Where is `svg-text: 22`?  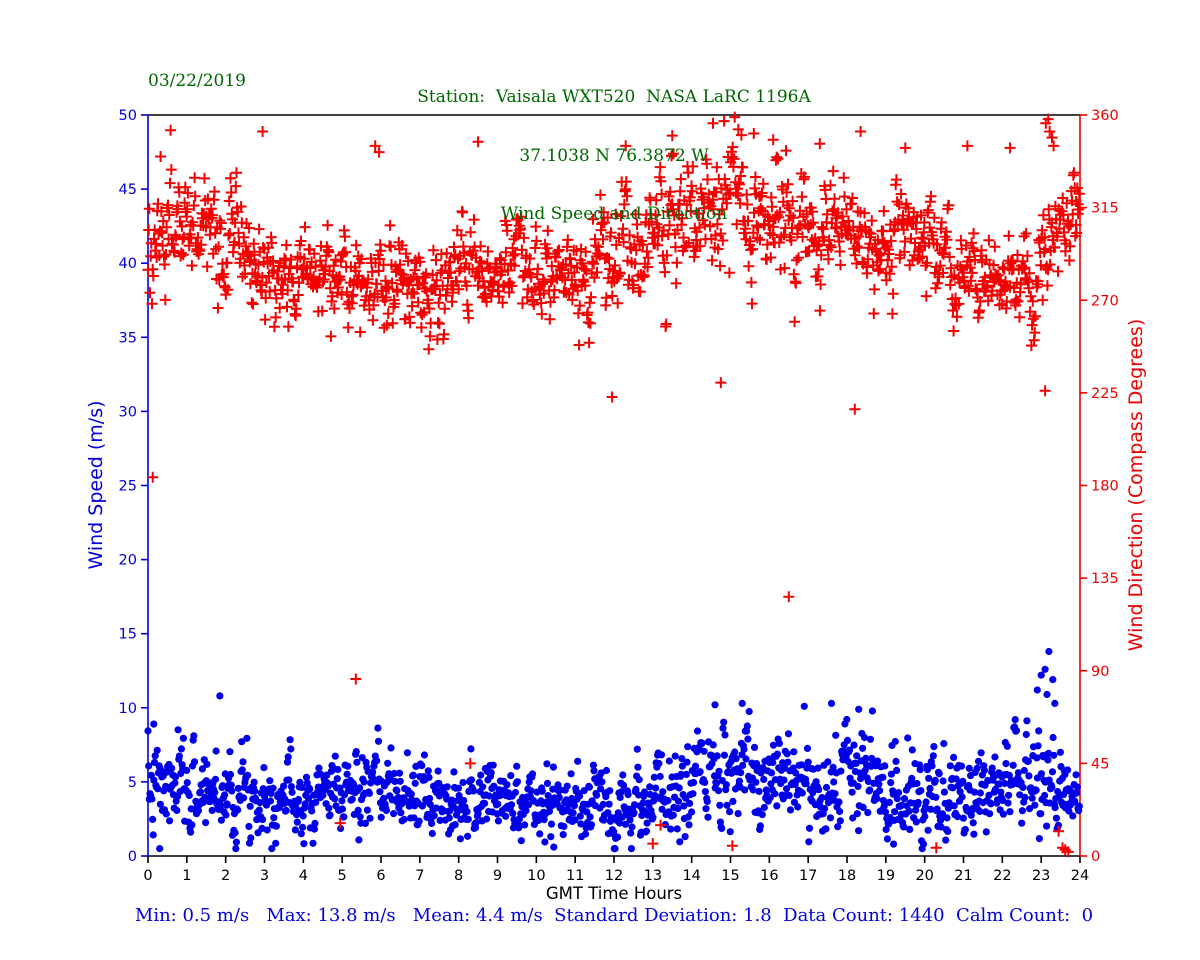
svg-text: 22 is located at coordinates (1002, 876).